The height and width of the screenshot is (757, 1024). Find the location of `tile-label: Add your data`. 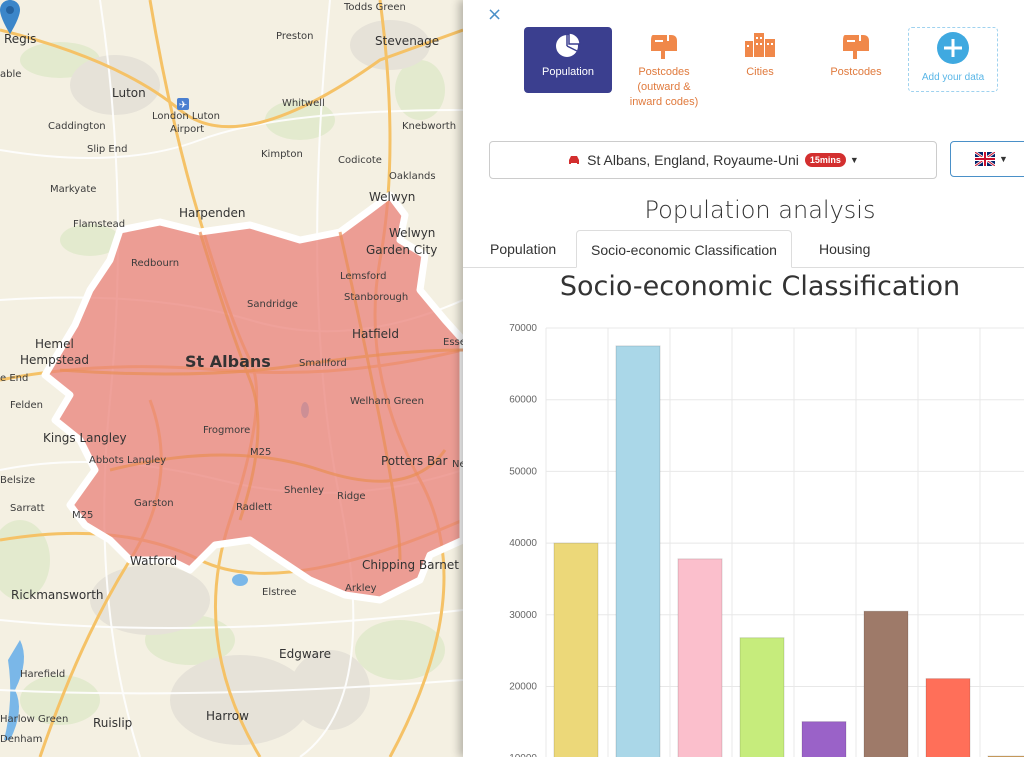

tile-label: Add your data is located at coordinates (953, 77).